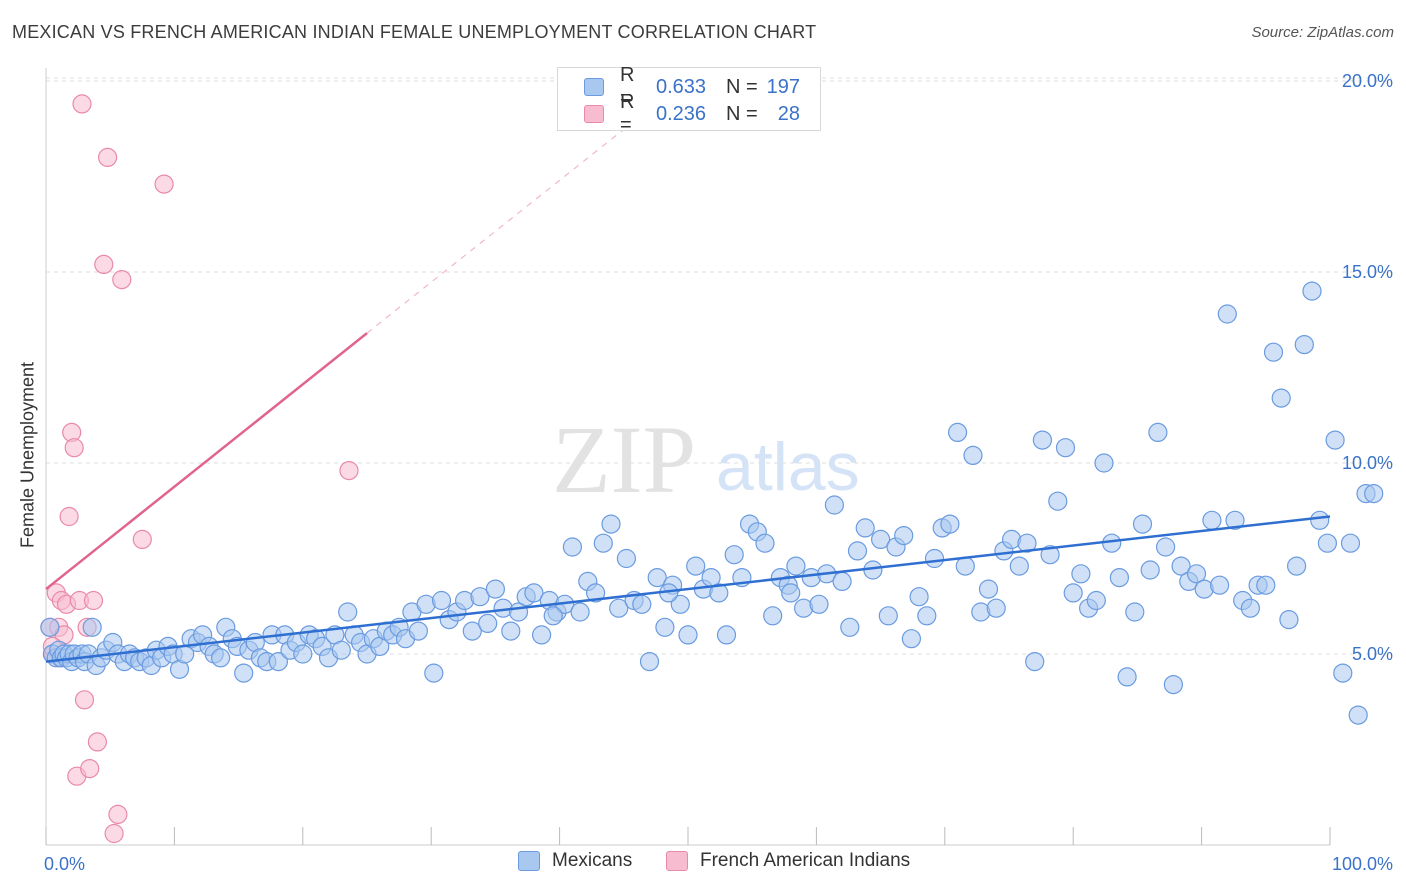 The height and width of the screenshot is (892, 1406). What do you see at coordinates (529, 861) in the screenshot?
I see `legend-swatch-mexicans` at bounding box center [529, 861].